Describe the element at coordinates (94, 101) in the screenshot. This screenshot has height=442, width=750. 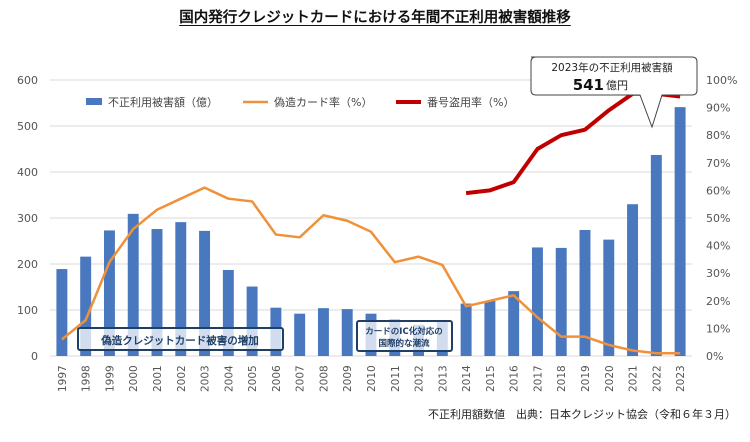
I see `legend-swatch-bars` at that location.